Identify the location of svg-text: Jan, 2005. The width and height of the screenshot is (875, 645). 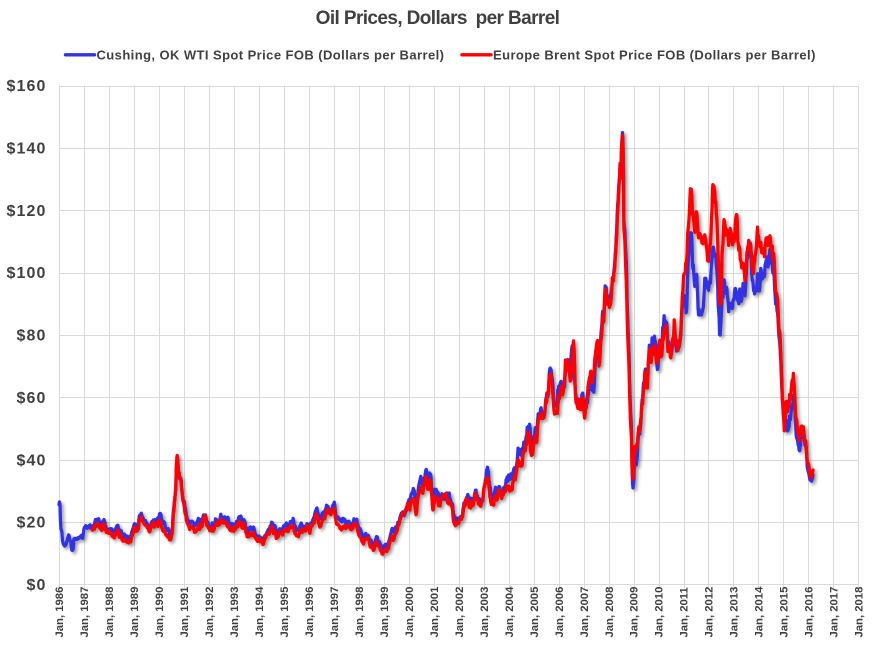
(535, 612).